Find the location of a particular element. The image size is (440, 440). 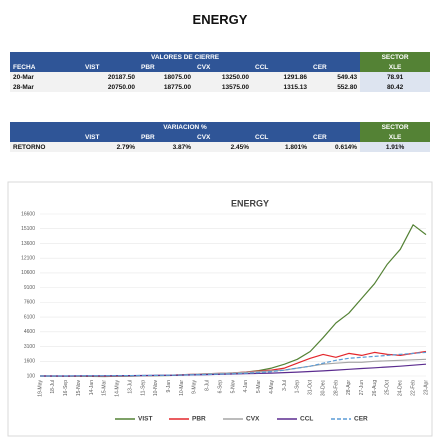

header-row: VARIACION % SECTOR is located at coordinates (220, 127).